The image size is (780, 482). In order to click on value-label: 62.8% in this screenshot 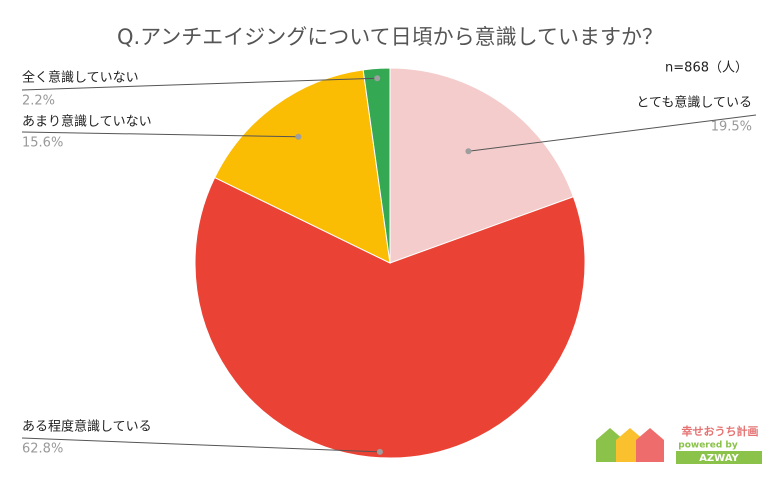, I will do `click(42, 449)`.